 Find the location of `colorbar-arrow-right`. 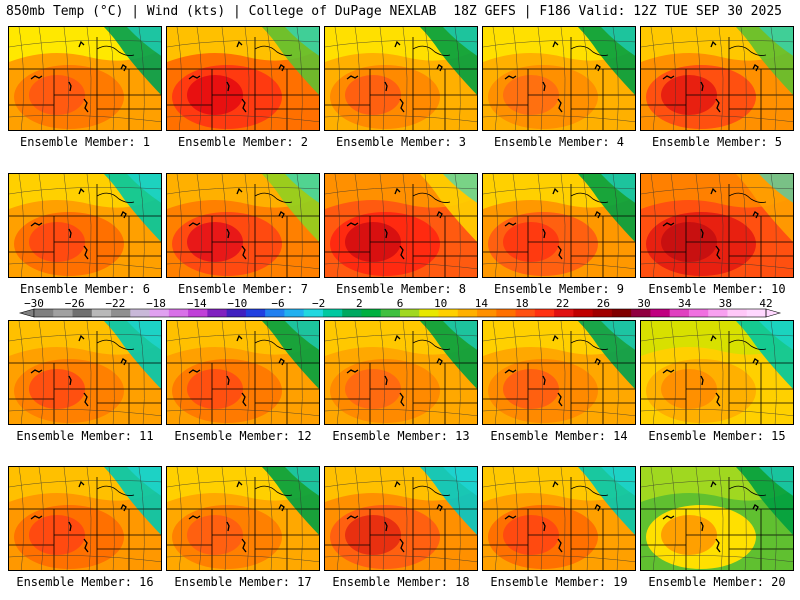

colorbar-arrow-right is located at coordinates (773, 313).